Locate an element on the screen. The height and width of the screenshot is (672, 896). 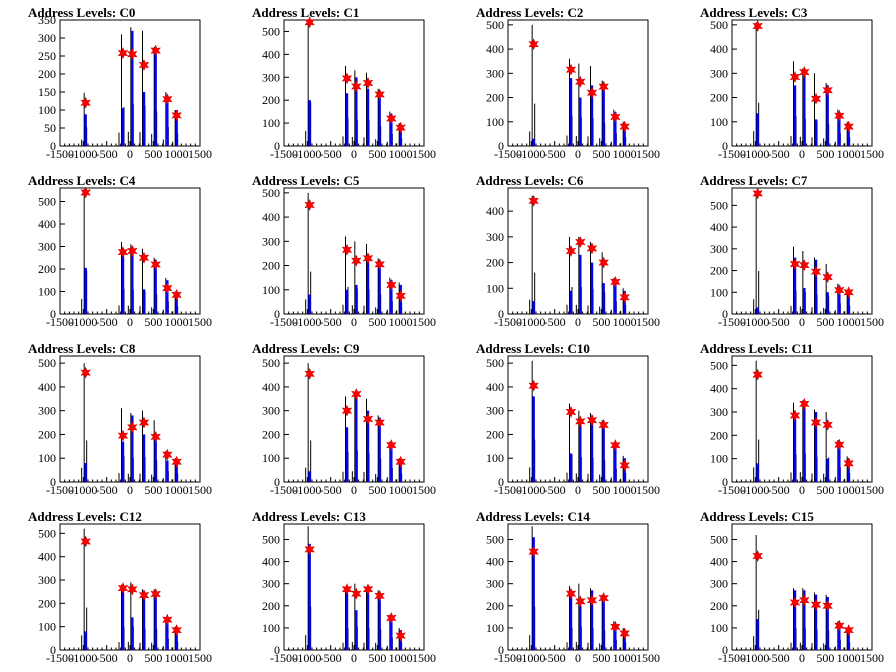
panel-title: Address Levels: C2 is located at coordinates (529, 12).